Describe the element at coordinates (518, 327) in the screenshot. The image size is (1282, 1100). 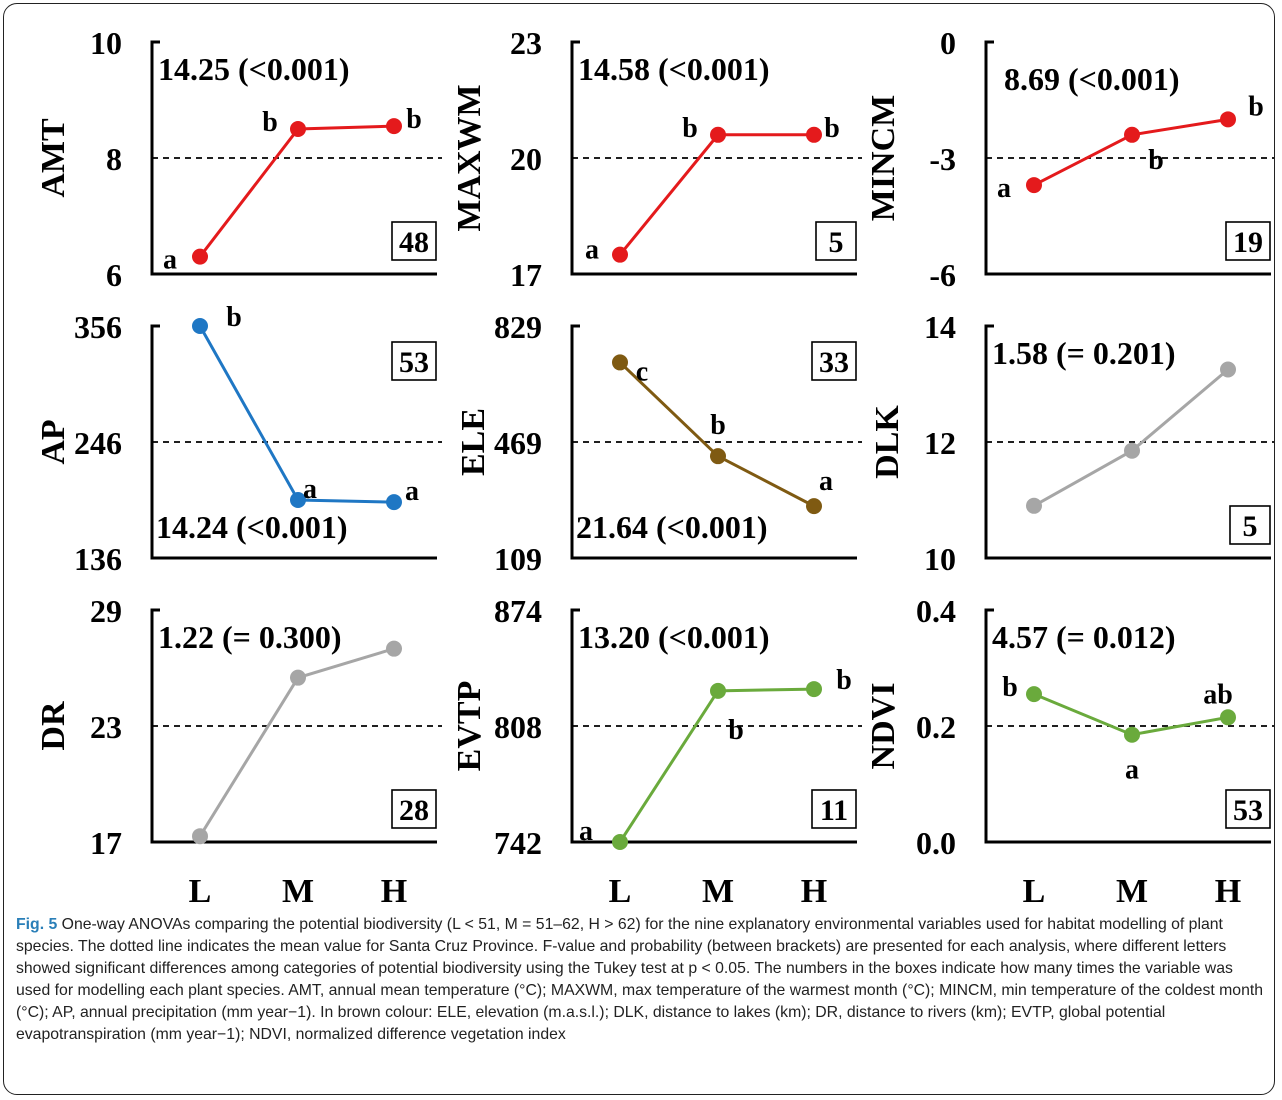
I see `y-tick-label: 829` at that location.